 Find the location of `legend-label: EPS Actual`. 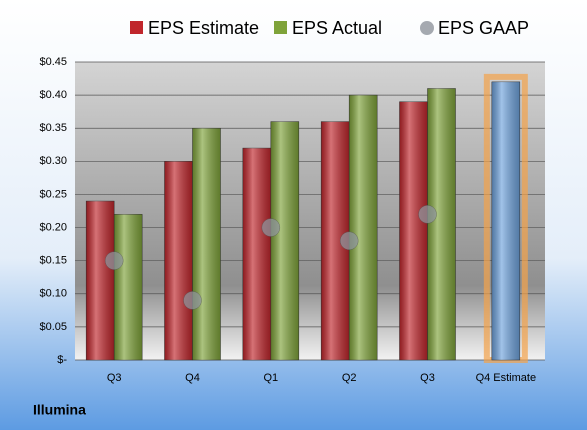

legend-label: EPS Actual is located at coordinates (337, 28).